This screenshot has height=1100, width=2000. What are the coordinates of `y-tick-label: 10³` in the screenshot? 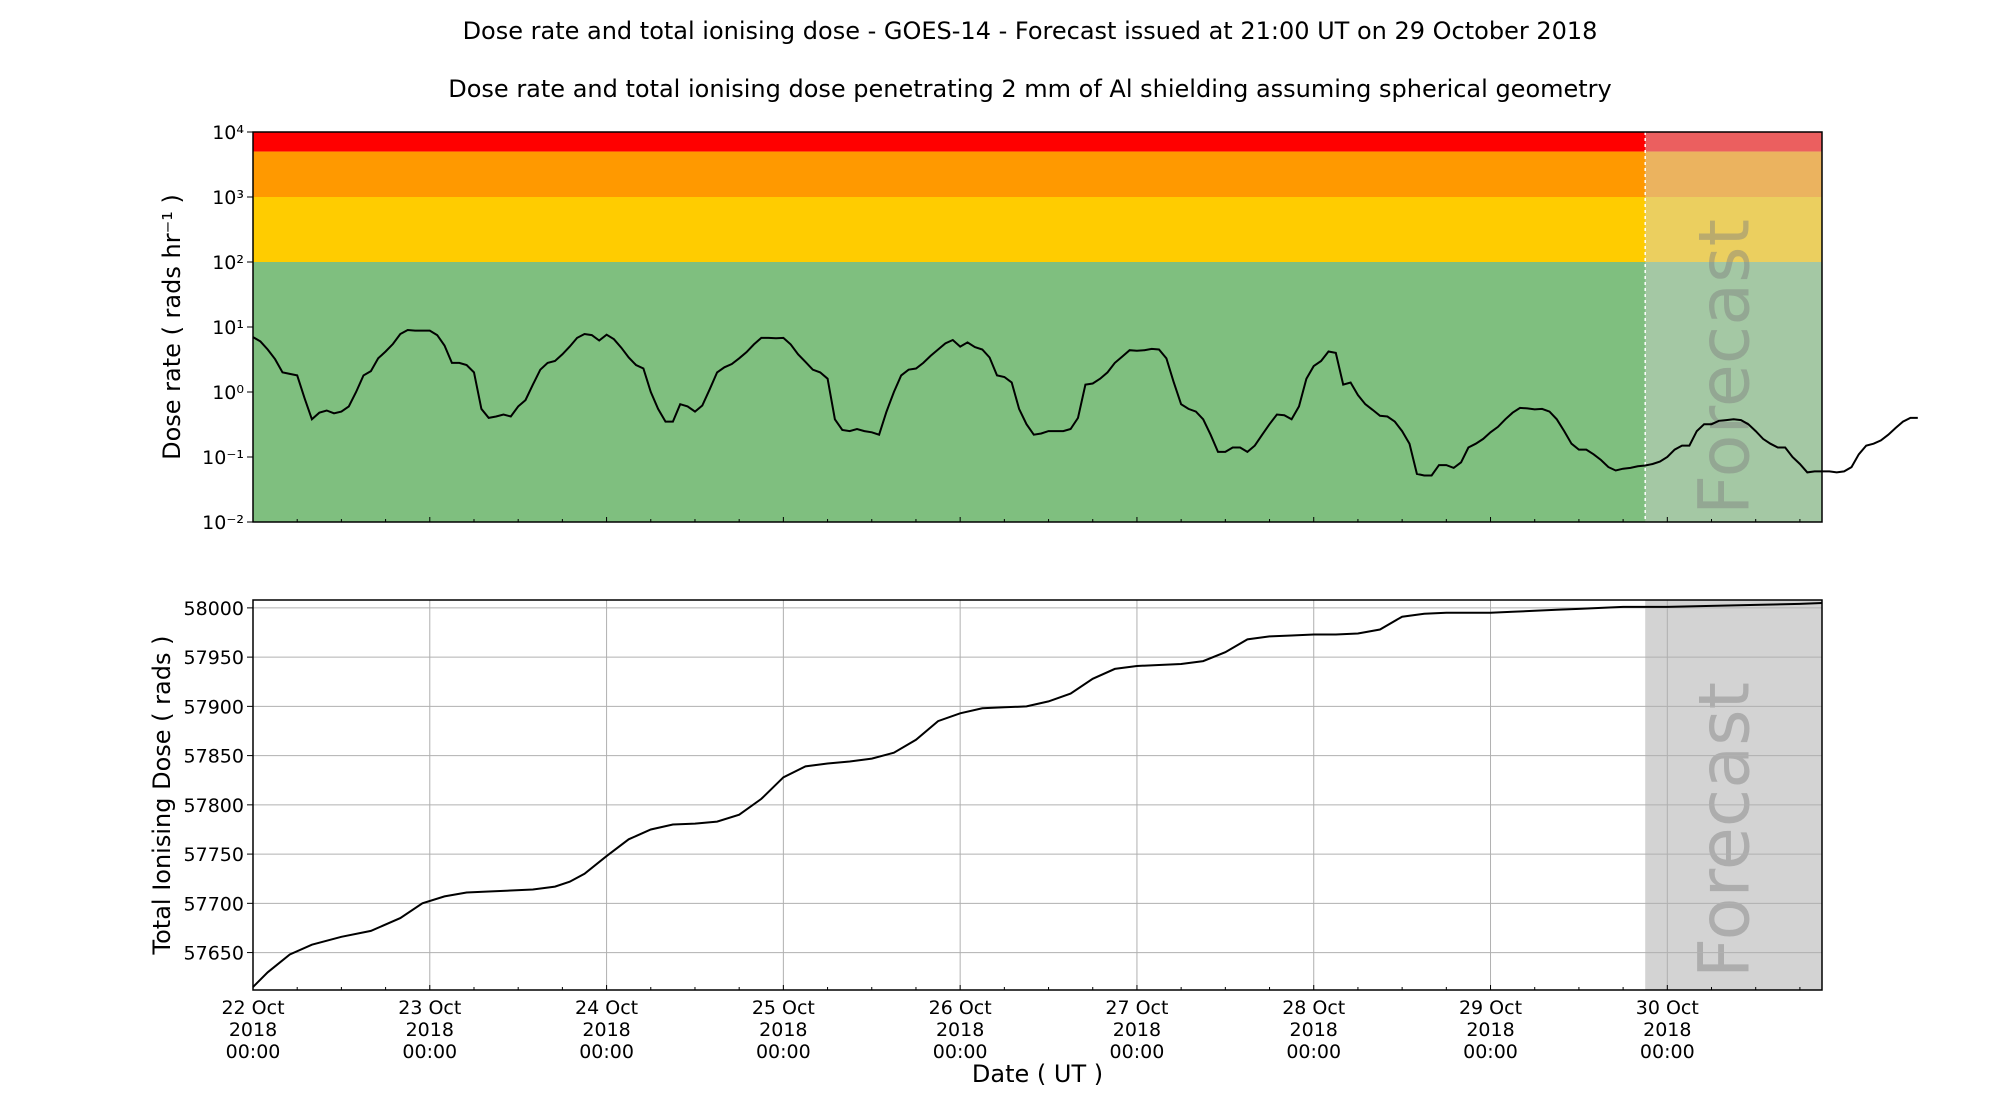 It's located at (228, 198).